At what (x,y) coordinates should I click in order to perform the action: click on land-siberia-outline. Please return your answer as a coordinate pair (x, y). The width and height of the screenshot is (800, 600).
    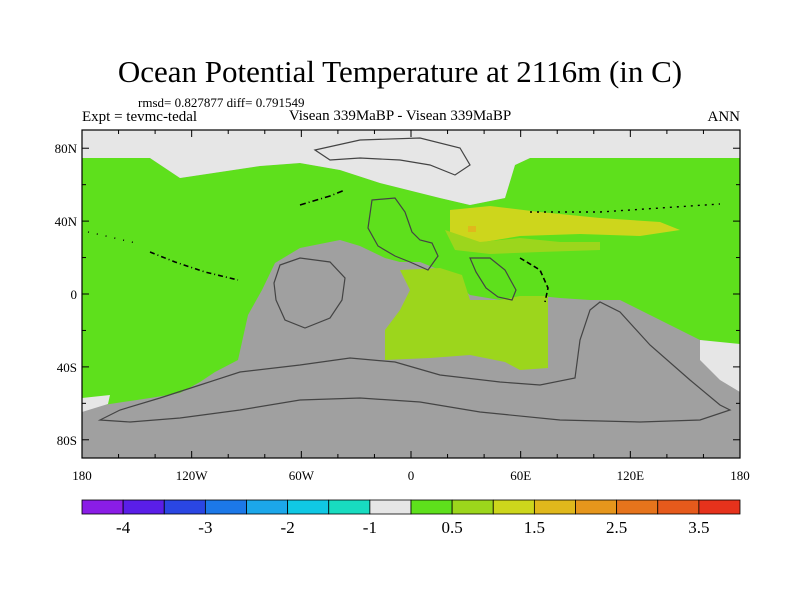
    Looking at the image, I should click on (392, 156).